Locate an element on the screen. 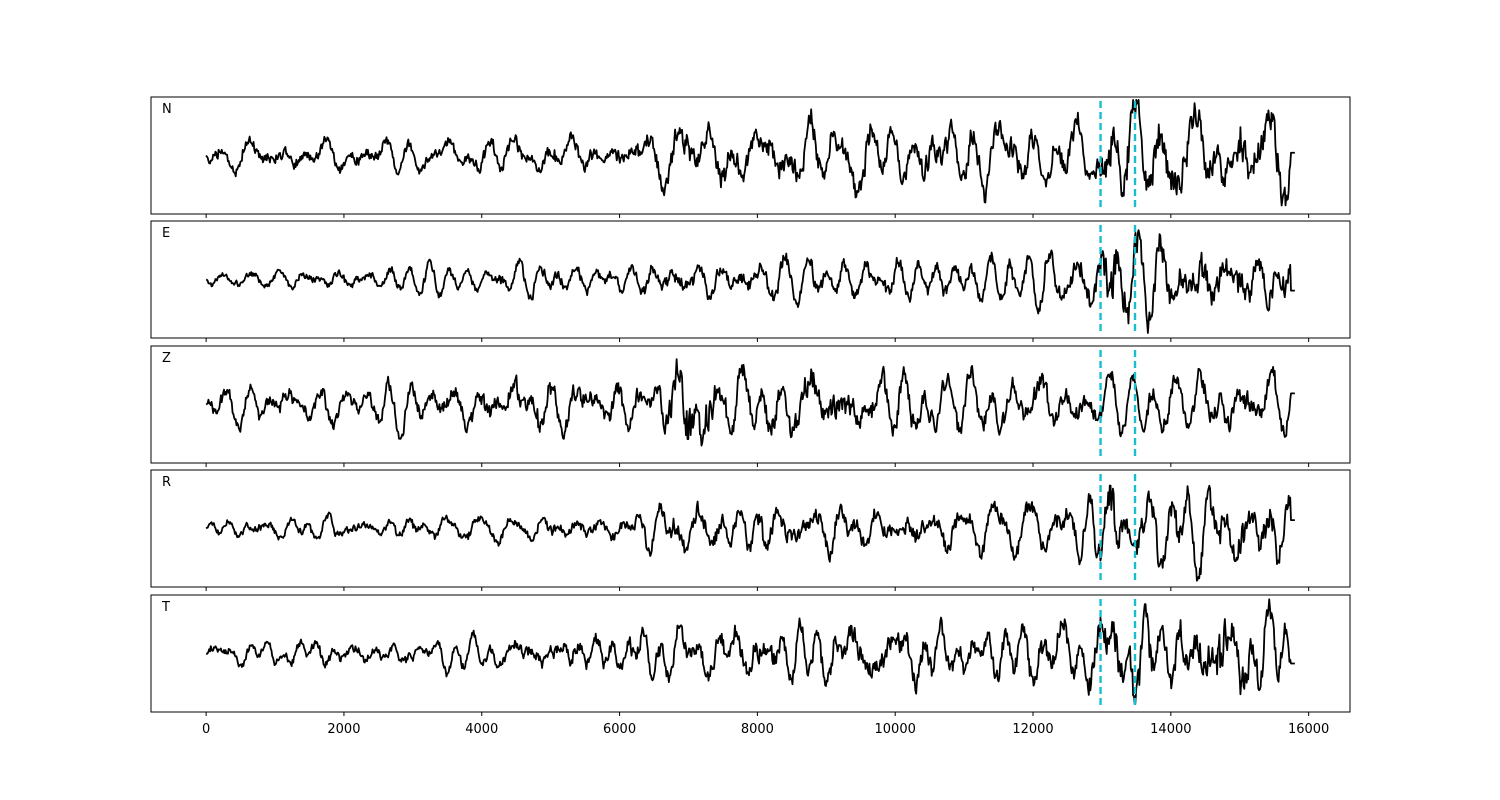 Image resolution: width=1500 pixels, height=800 pixels. panel-label: N is located at coordinates (167, 109).